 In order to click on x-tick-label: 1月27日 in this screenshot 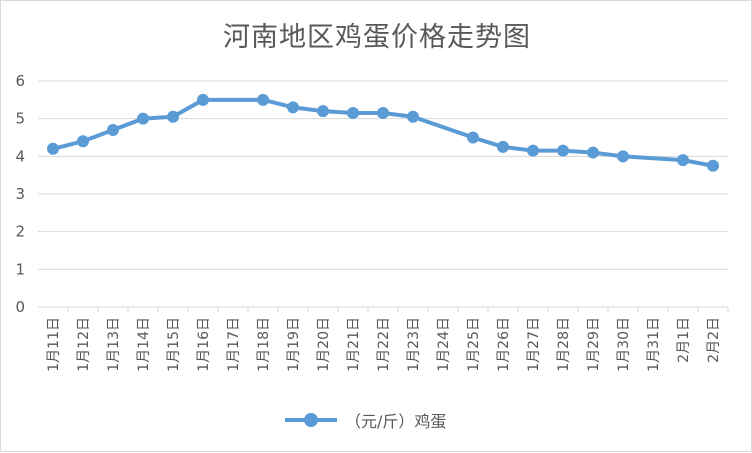, I will do `click(534, 344)`.